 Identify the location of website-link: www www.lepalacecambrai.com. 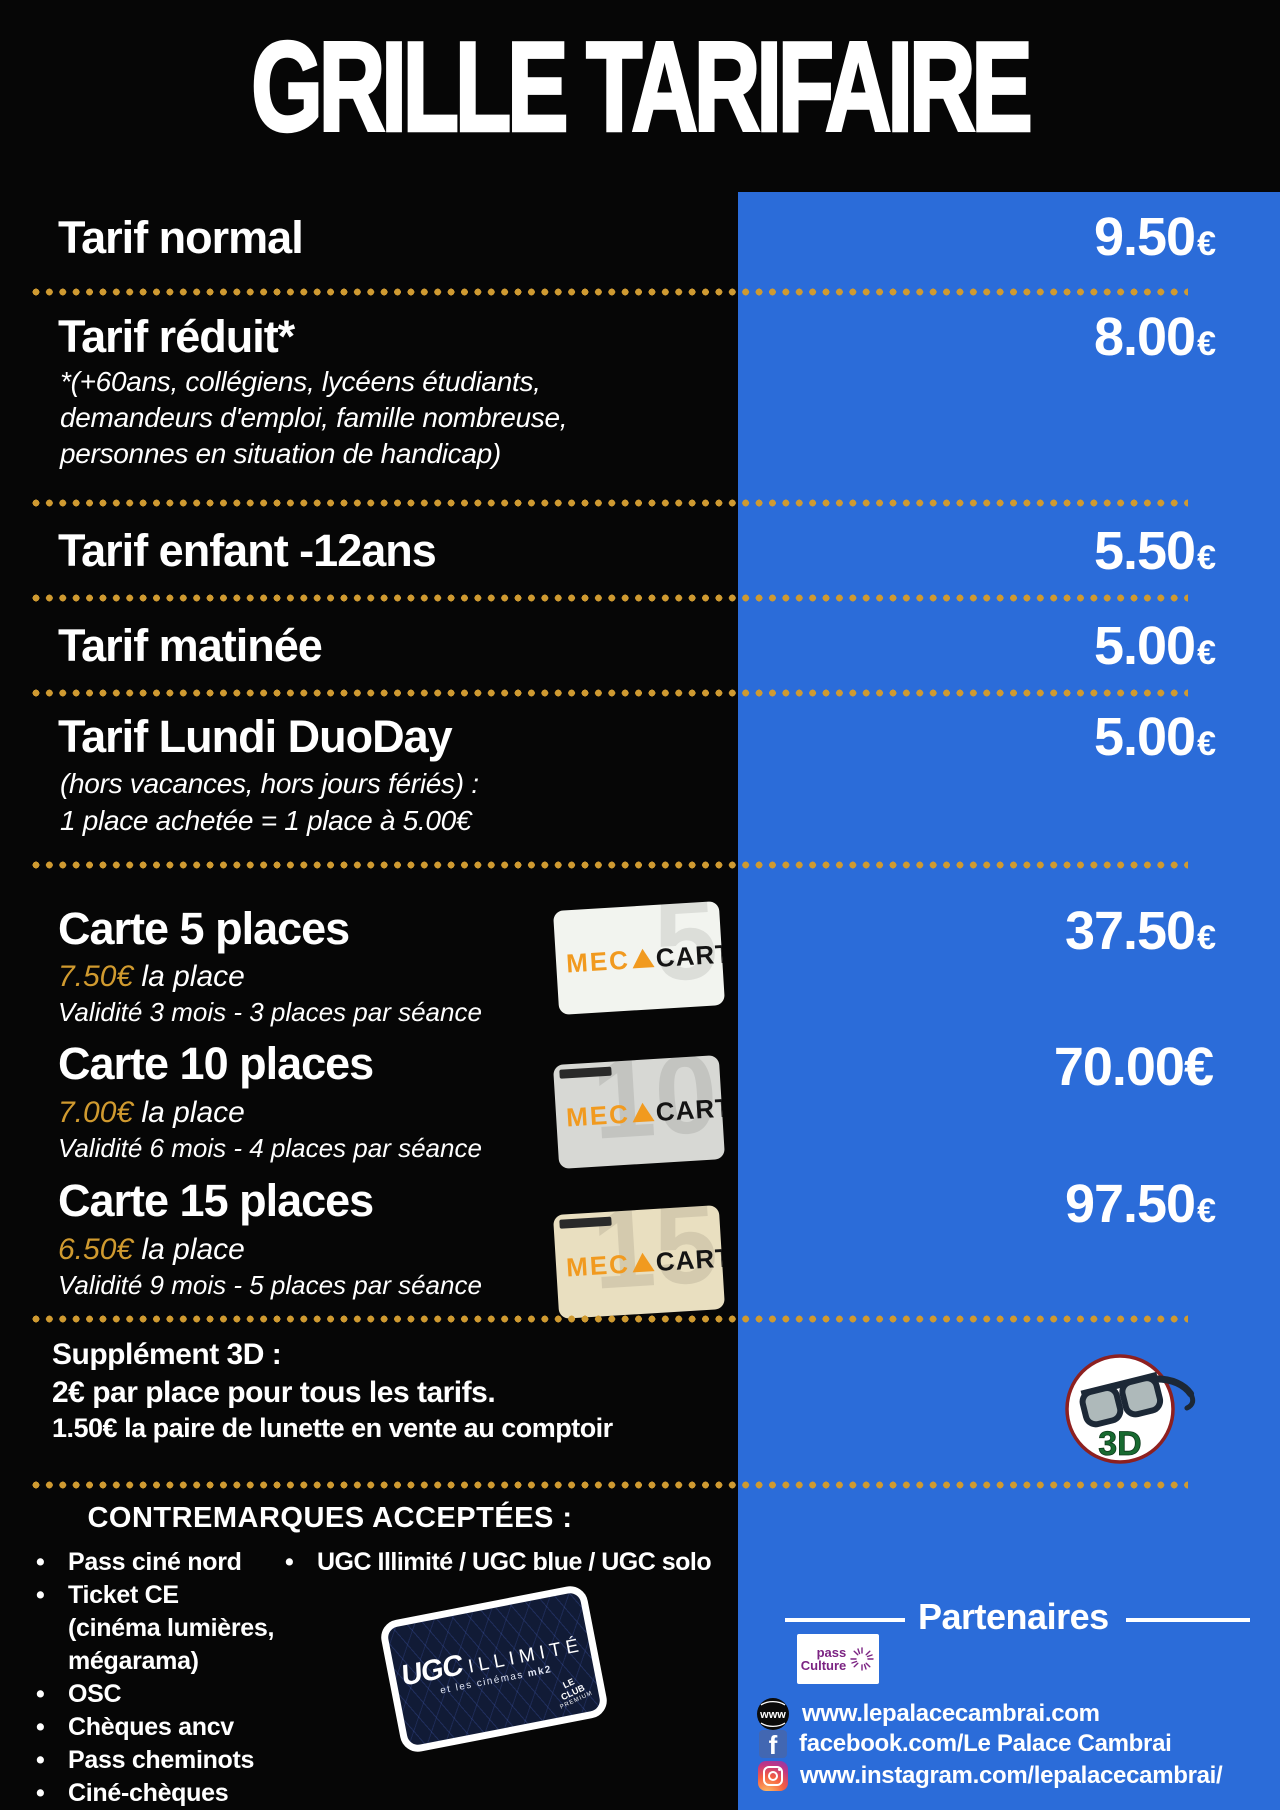
(928, 1714).